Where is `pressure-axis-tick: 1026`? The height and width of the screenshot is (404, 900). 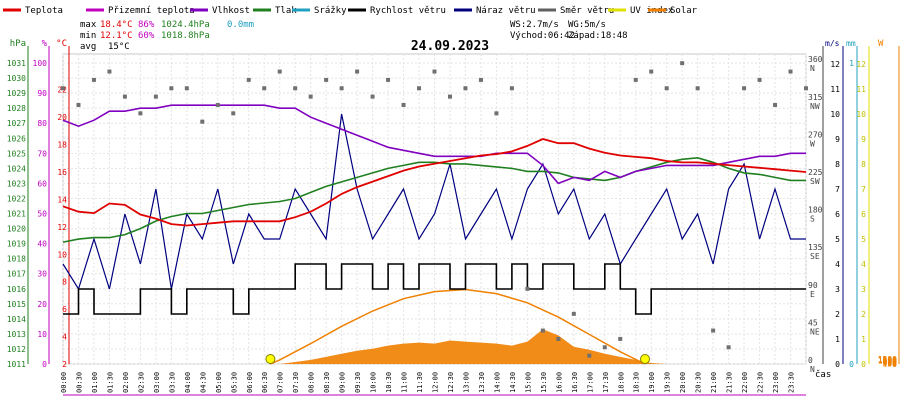 pressure-axis-tick: 1026 is located at coordinates (16, 138).